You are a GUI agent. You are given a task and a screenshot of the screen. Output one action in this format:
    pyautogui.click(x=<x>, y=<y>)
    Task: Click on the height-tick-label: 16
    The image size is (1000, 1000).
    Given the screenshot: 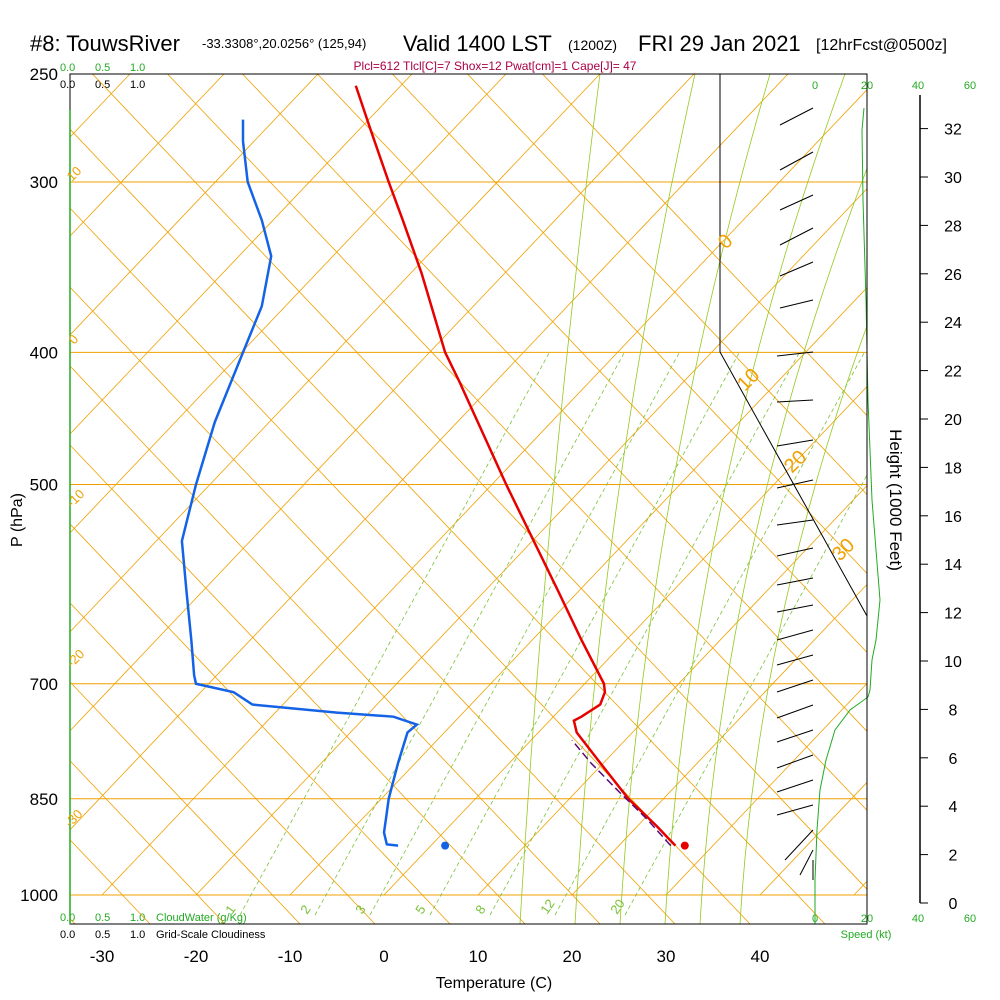 What is the action you would take?
    pyautogui.click(x=953, y=517)
    